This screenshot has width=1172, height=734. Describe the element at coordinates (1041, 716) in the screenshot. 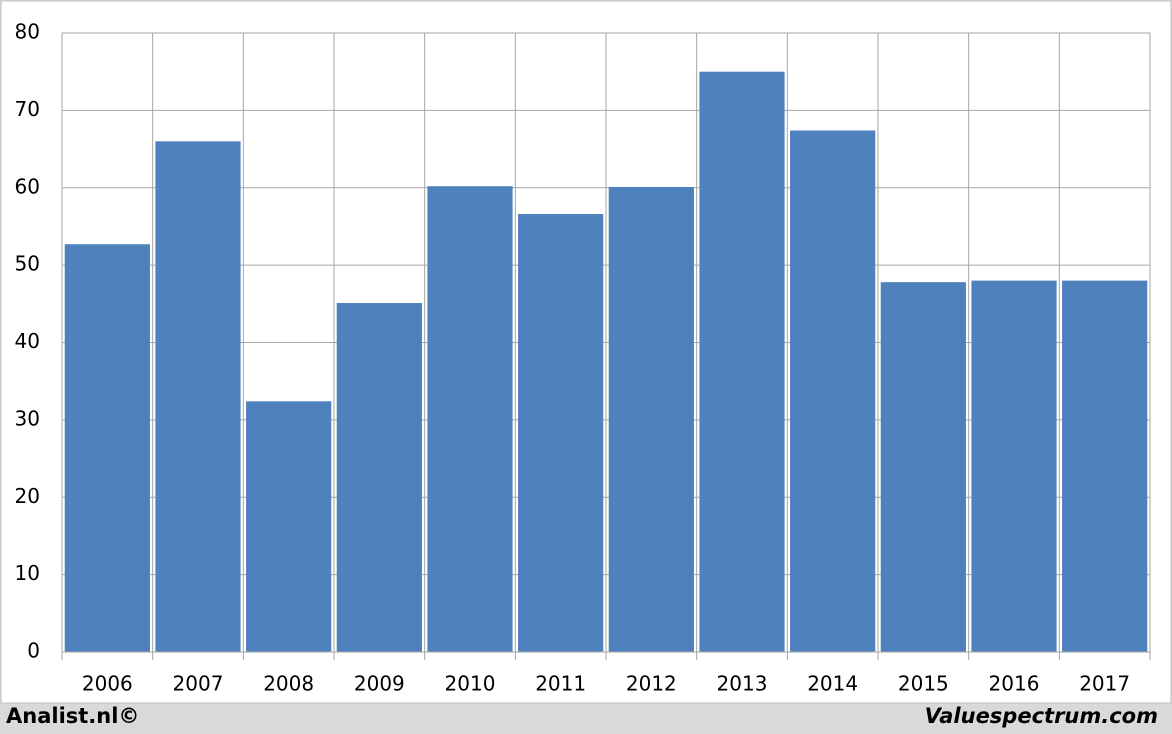

I see `credit-label: Valuespectrum.com` at that location.